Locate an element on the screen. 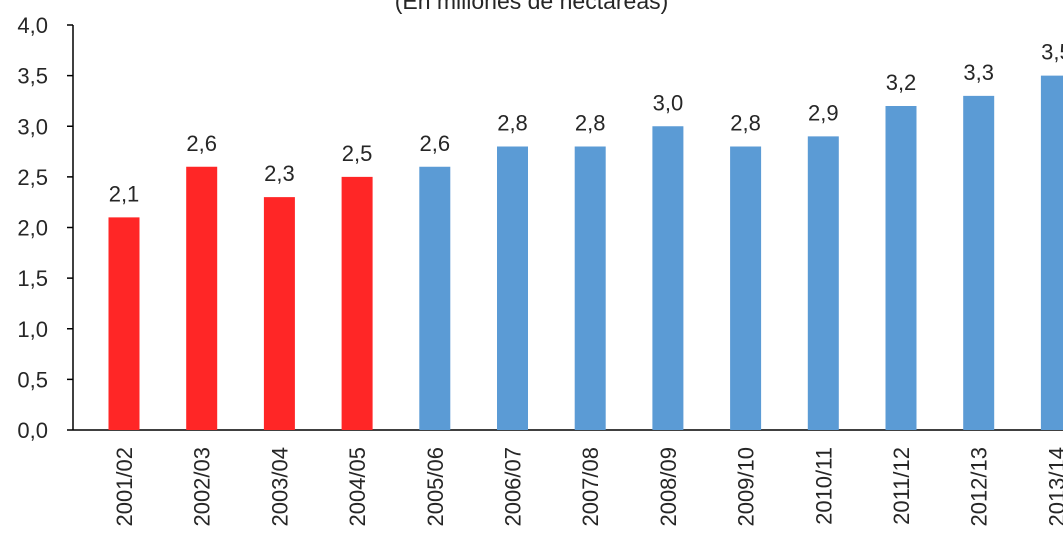 The width and height of the screenshot is (1063, 547). data-label: 3,2 is located at coordinates (901, 82).